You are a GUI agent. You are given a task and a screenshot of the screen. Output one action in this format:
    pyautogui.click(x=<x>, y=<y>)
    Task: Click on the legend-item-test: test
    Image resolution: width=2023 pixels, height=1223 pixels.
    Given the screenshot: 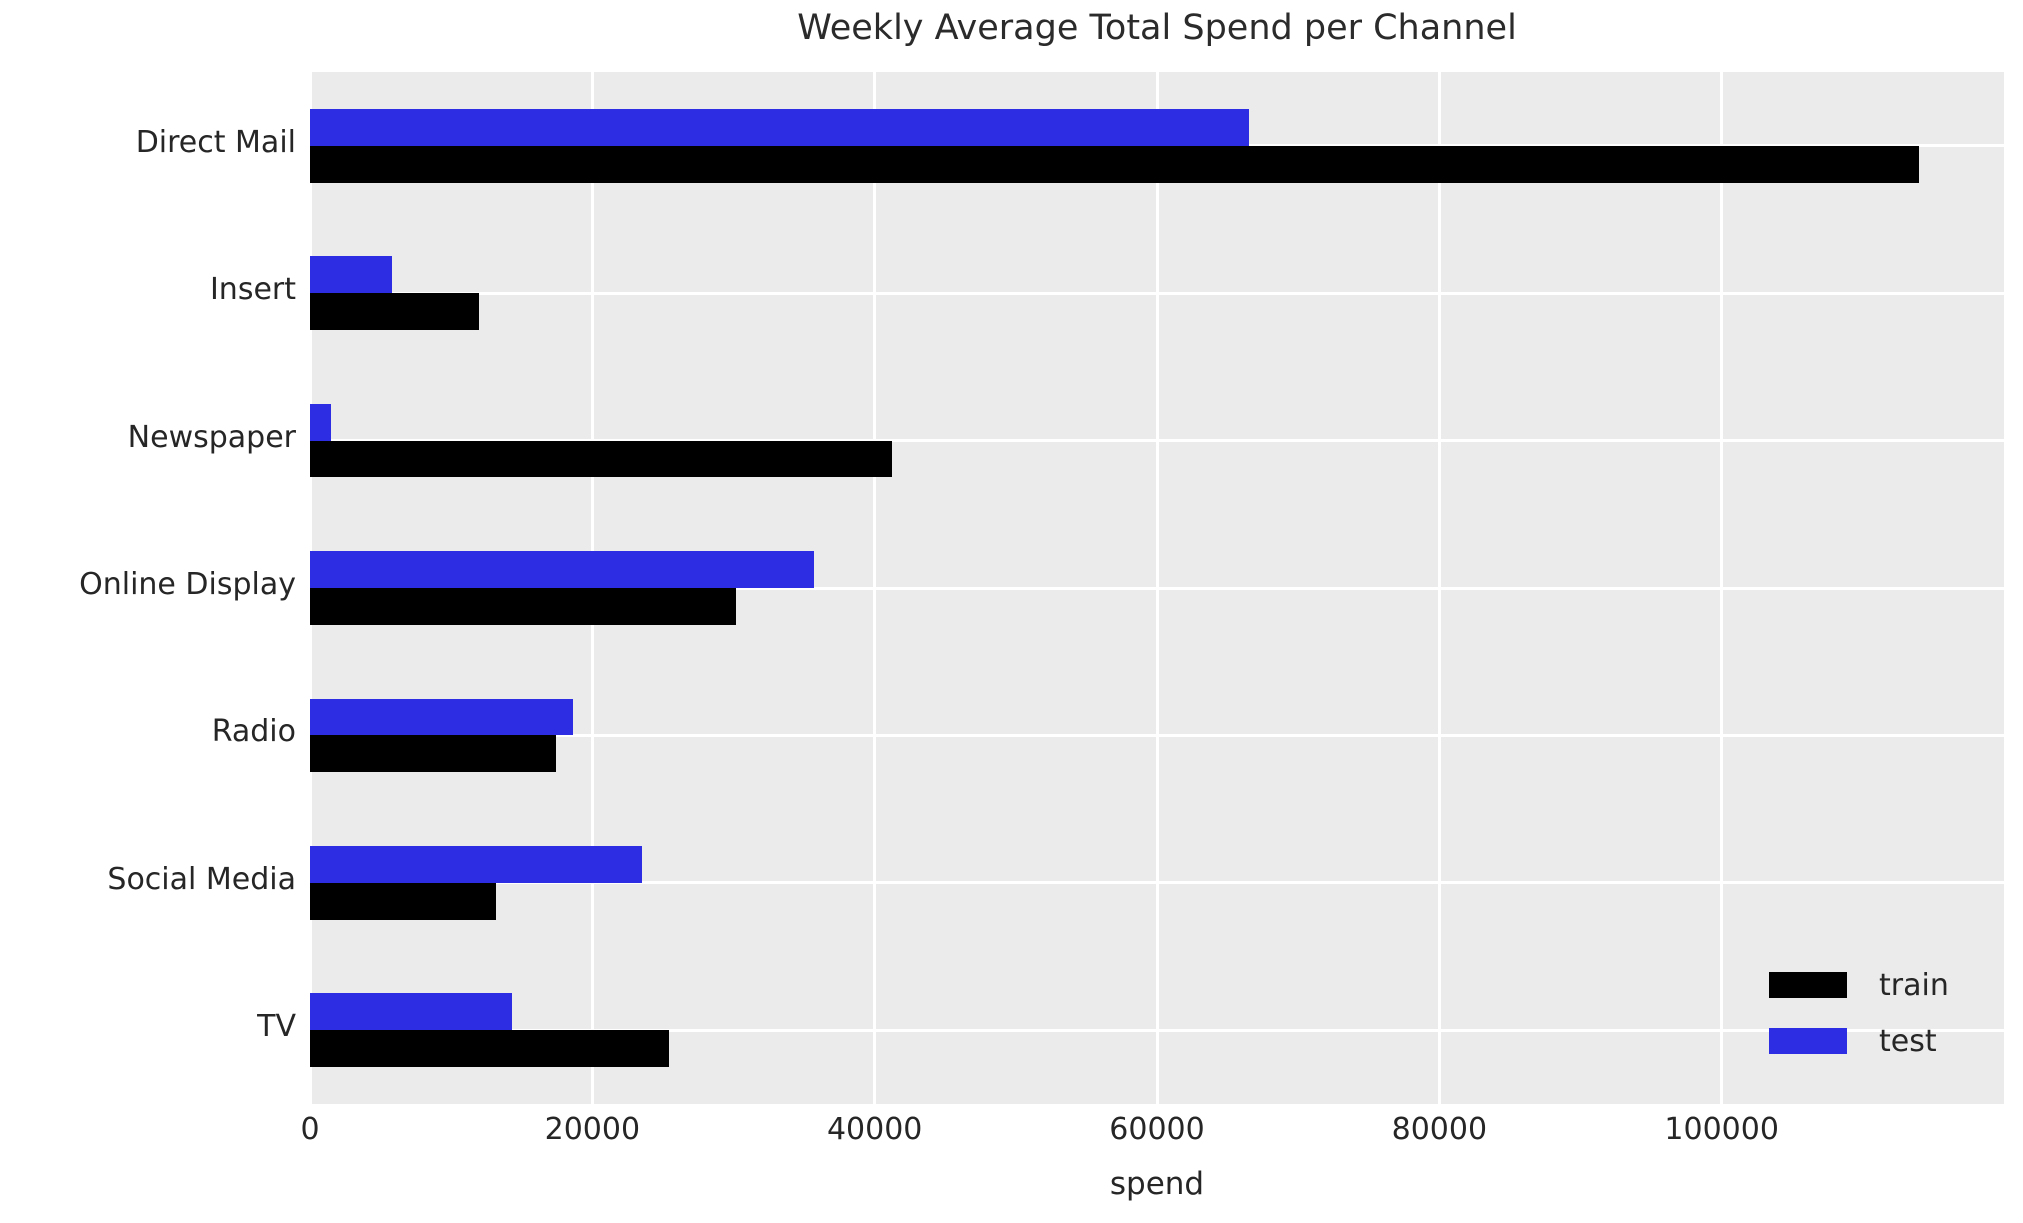 What is the action you would take?
    pyautogui.click(x=1859, y=1041)
    